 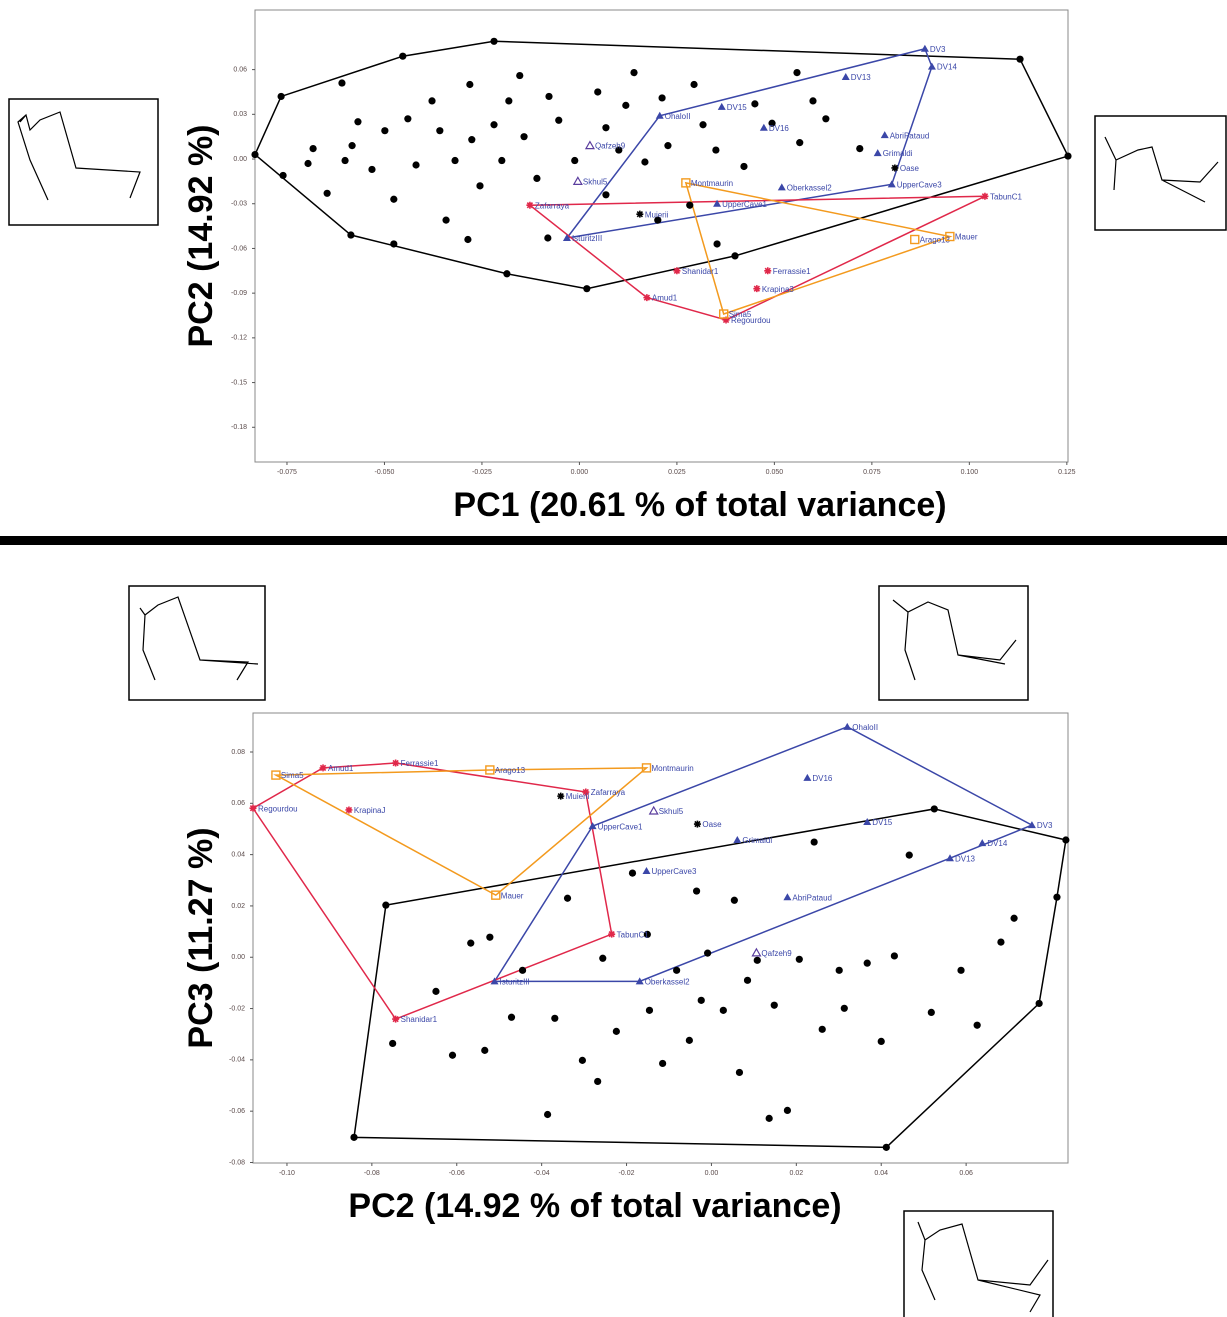 I want to click on x-tick-label: -0.10, so click(x=287, y=1173).